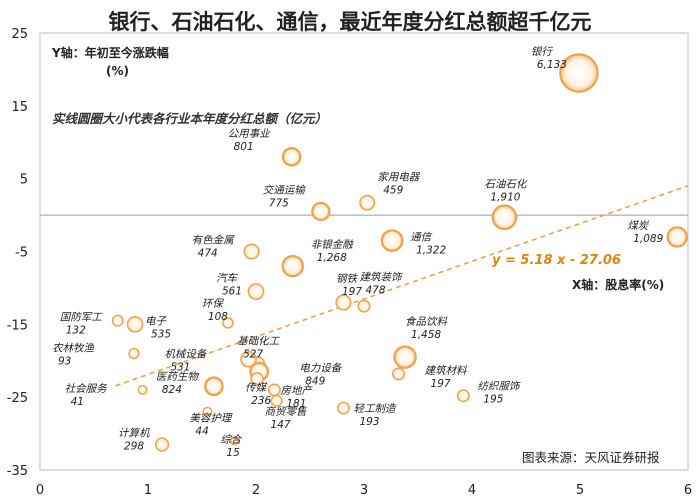  I want to click on point-value-label: 15, so click(233, 453).